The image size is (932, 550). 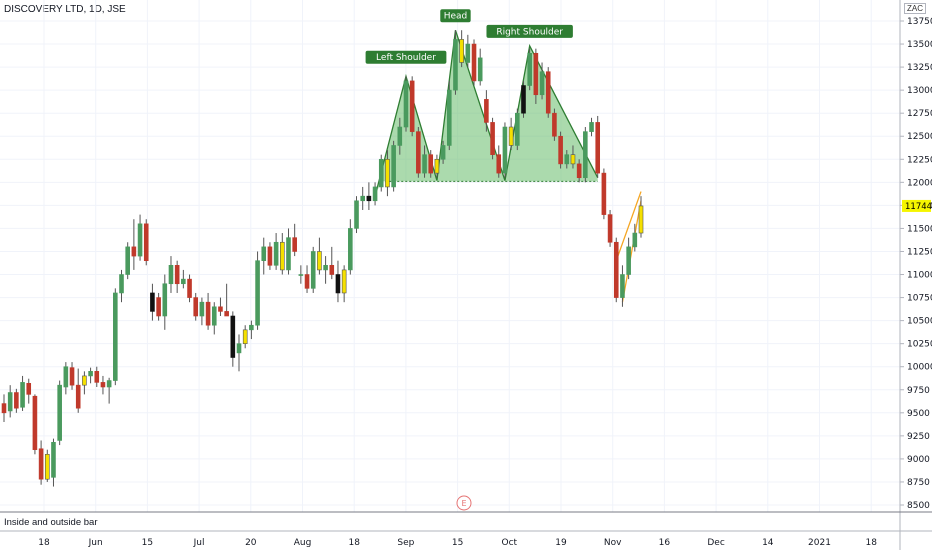 What do you see at coordinates (464, 503) in the screenshot?
I see `event-marker-circle` at bounding box center [464, 503].